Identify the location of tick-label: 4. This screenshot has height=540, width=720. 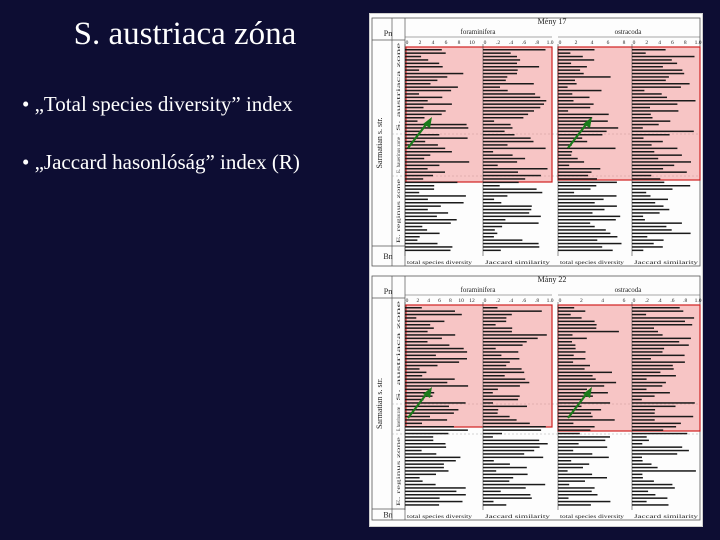
(433, 43).